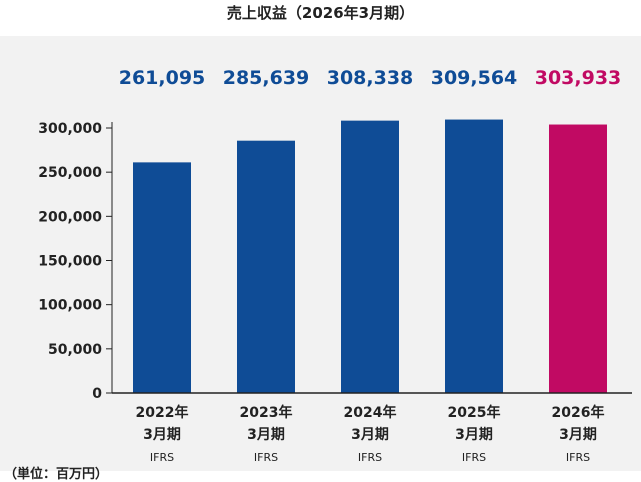 Image resolution: width=641 pixels, height=482 pixels. I want to click on bar-value-label: 308,338, so click(370, 78).